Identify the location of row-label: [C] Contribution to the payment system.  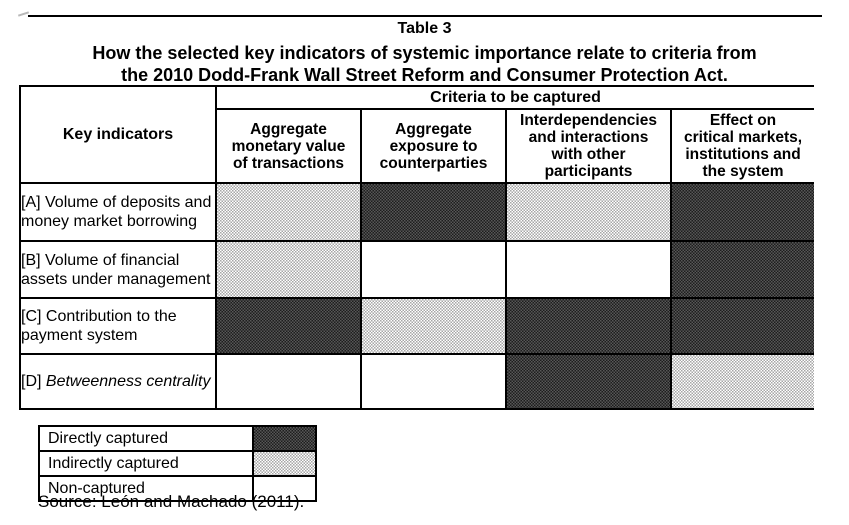
(118, 326).